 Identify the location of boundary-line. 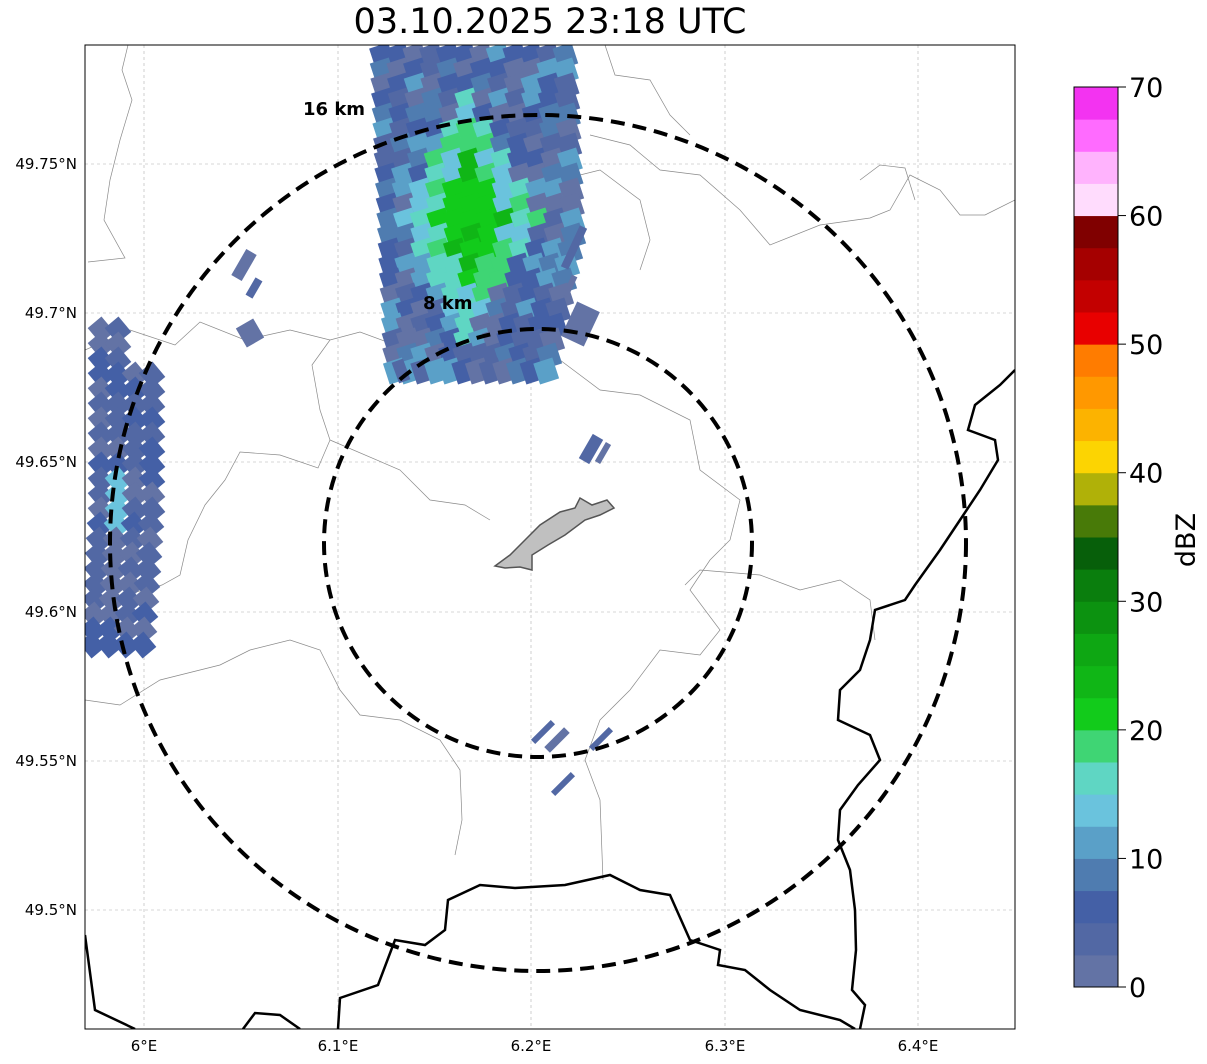
(110, 154).